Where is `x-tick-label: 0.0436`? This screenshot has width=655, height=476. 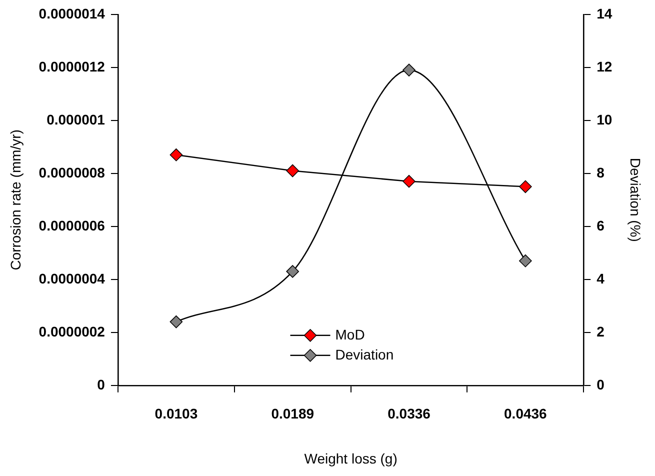
x-tick-label: 0.0436 is located at coordinates (526, 414).